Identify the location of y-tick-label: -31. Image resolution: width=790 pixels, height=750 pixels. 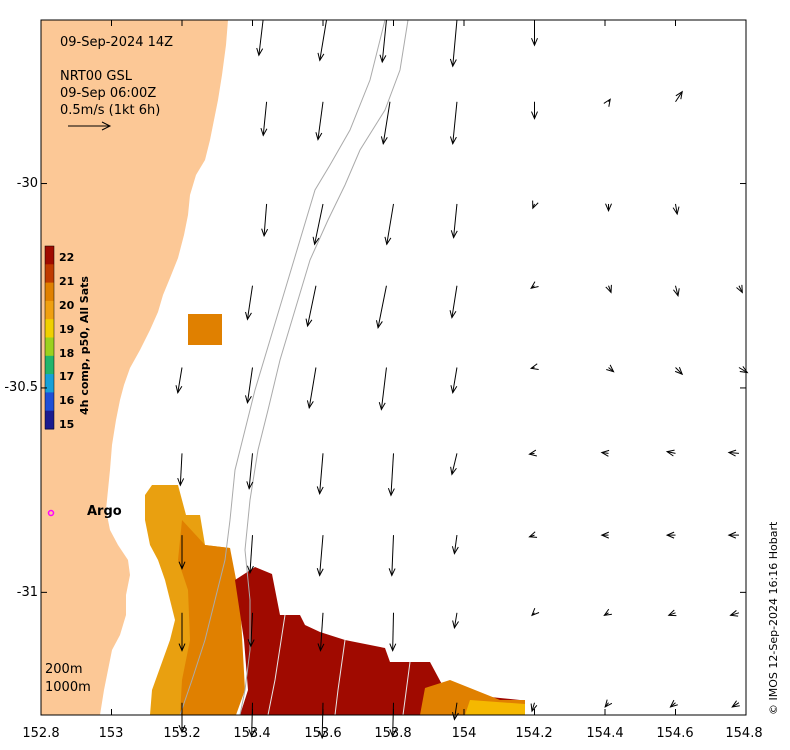
(27, 592).